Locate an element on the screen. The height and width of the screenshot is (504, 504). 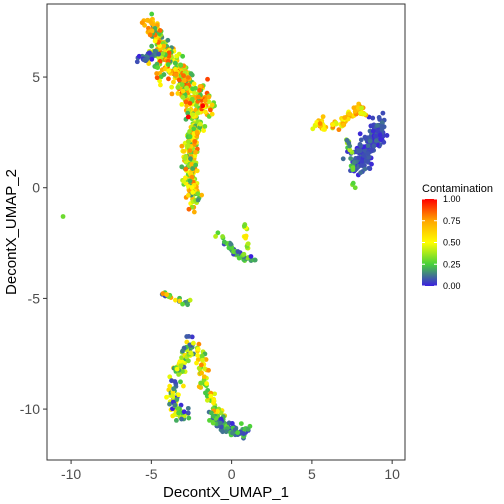
legend-tick-label: 0.75 is located at coordinates (452, 221).